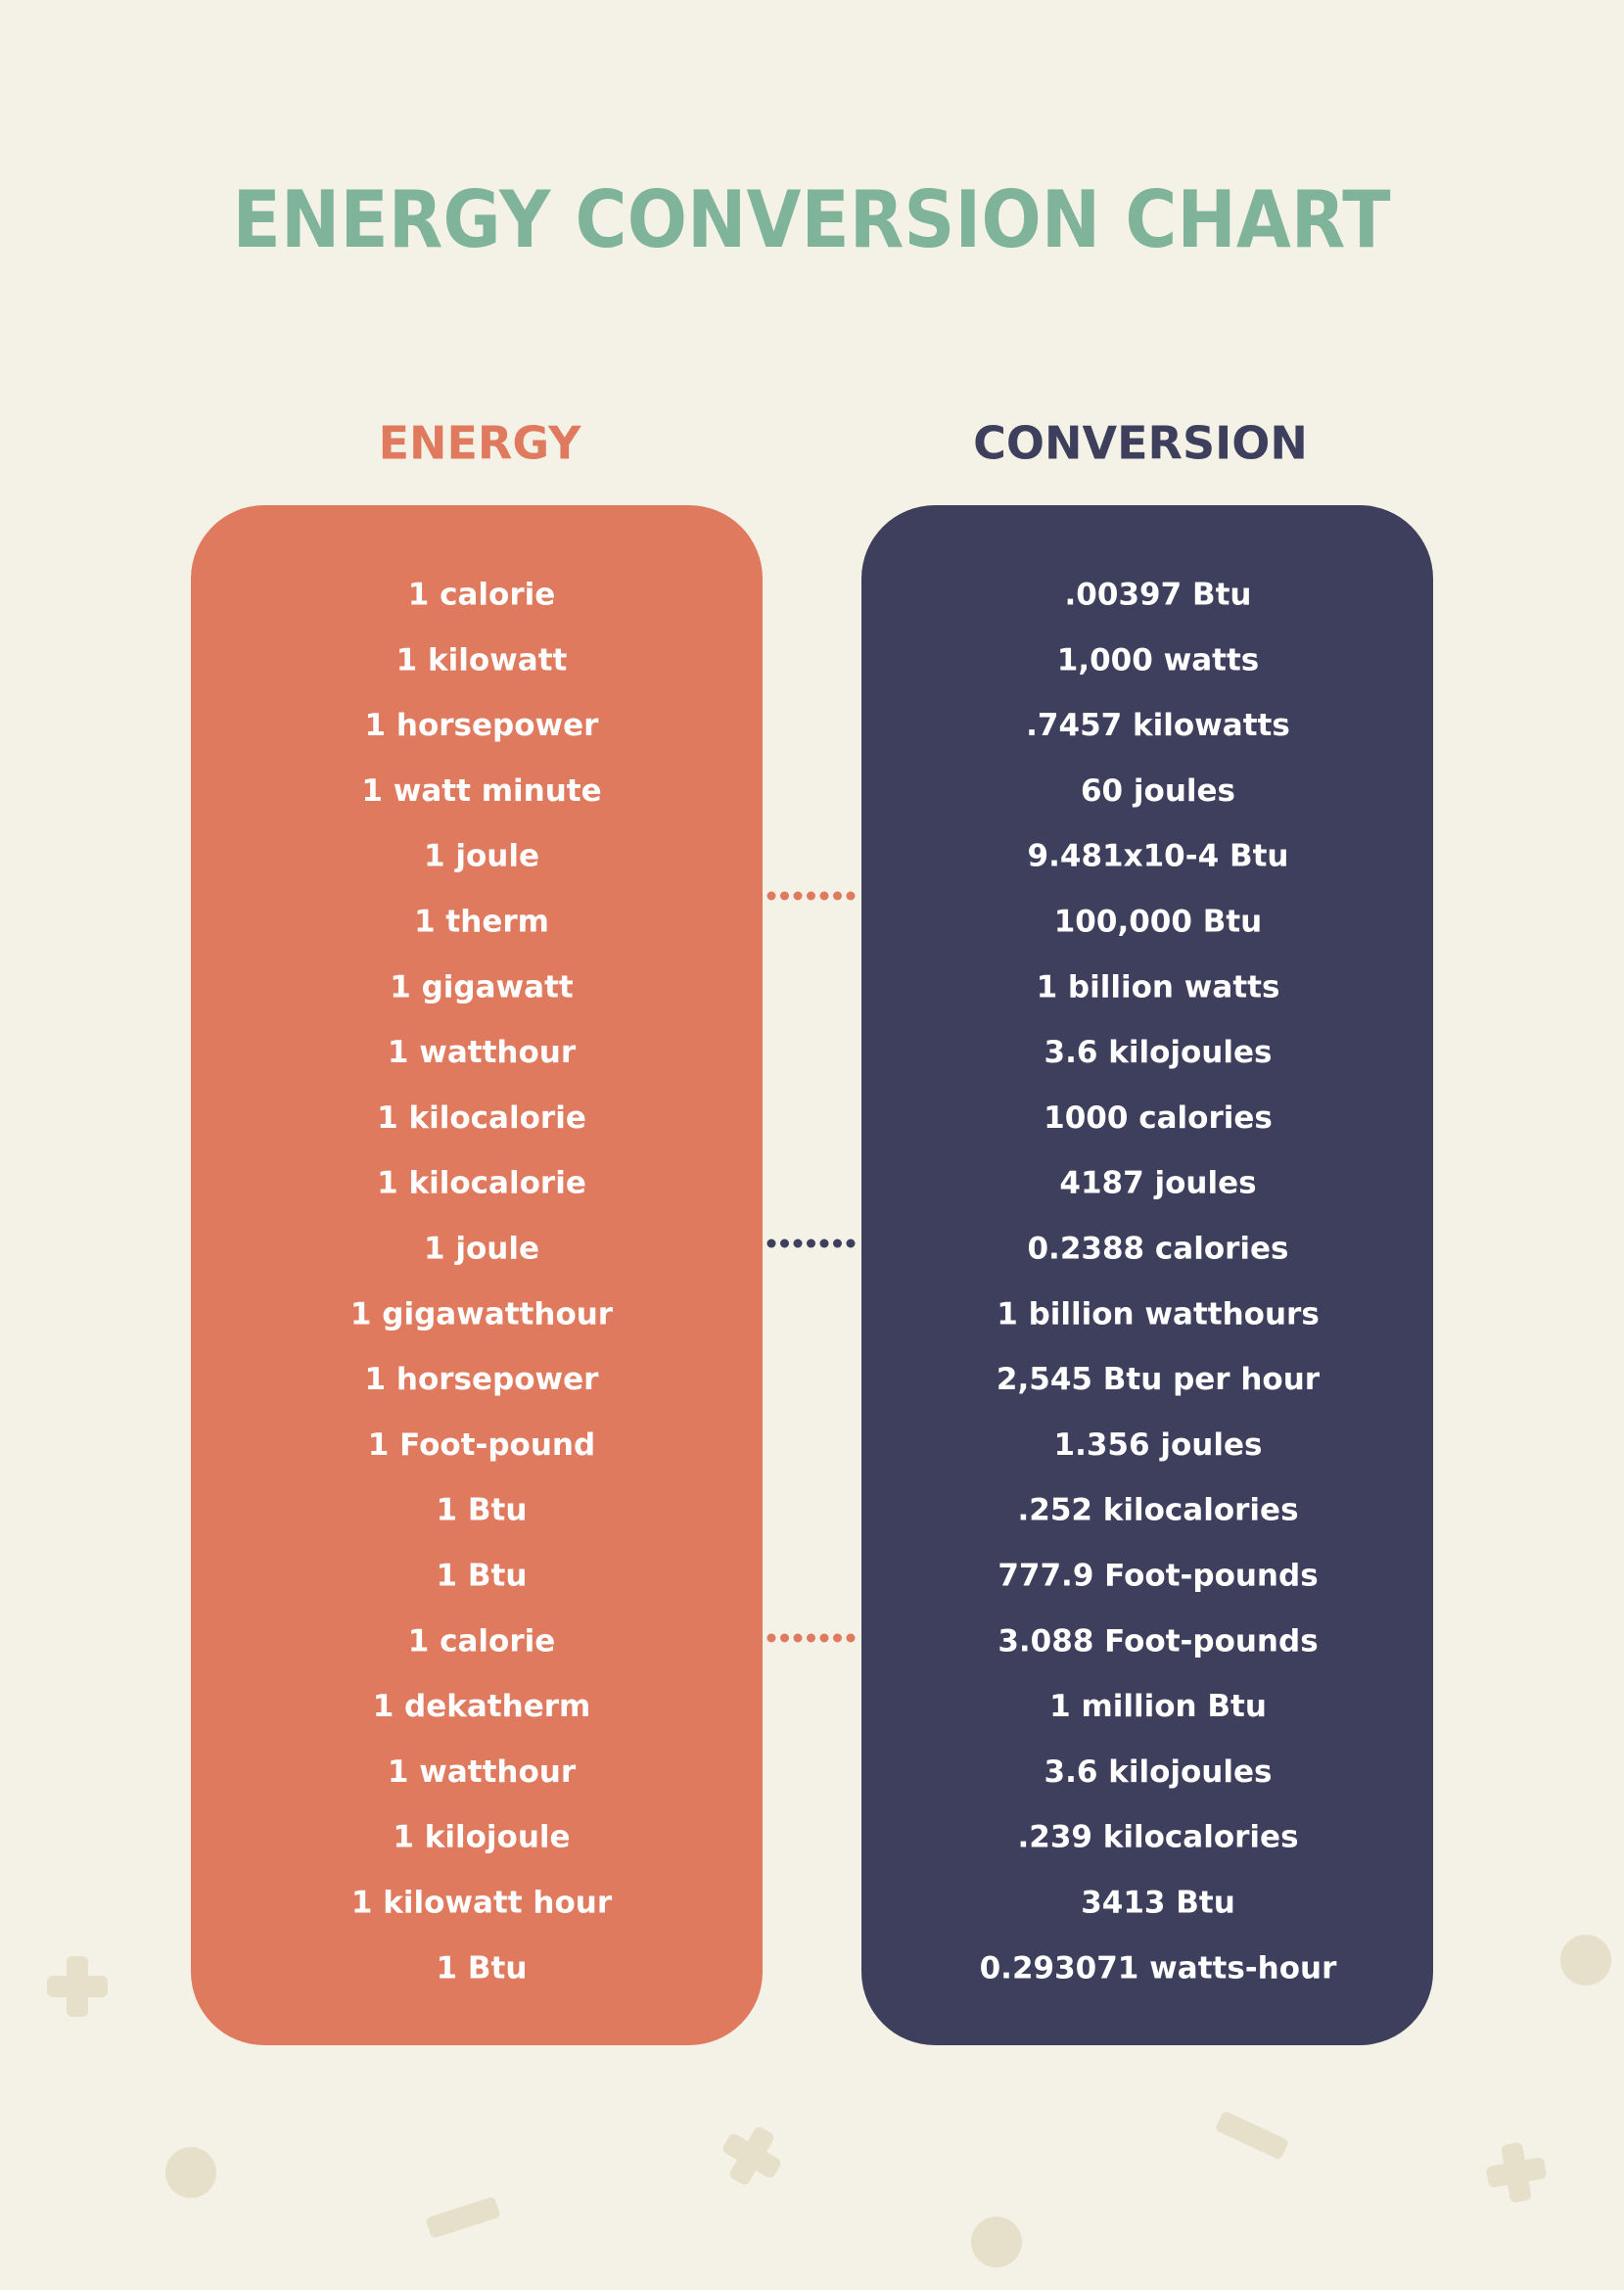 This screenshot has height=2290, width=1624. Describe the element at coordinates (1159, 1379) in the screenshot. I see `conversion-cell: 2,545 Btu per hour` at that location.